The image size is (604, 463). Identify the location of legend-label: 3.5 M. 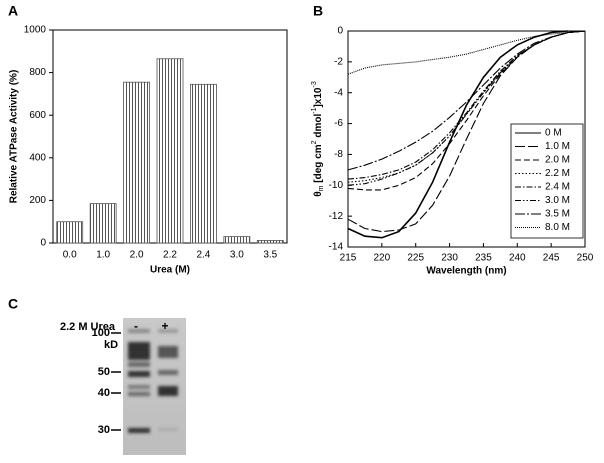
(557, 214).